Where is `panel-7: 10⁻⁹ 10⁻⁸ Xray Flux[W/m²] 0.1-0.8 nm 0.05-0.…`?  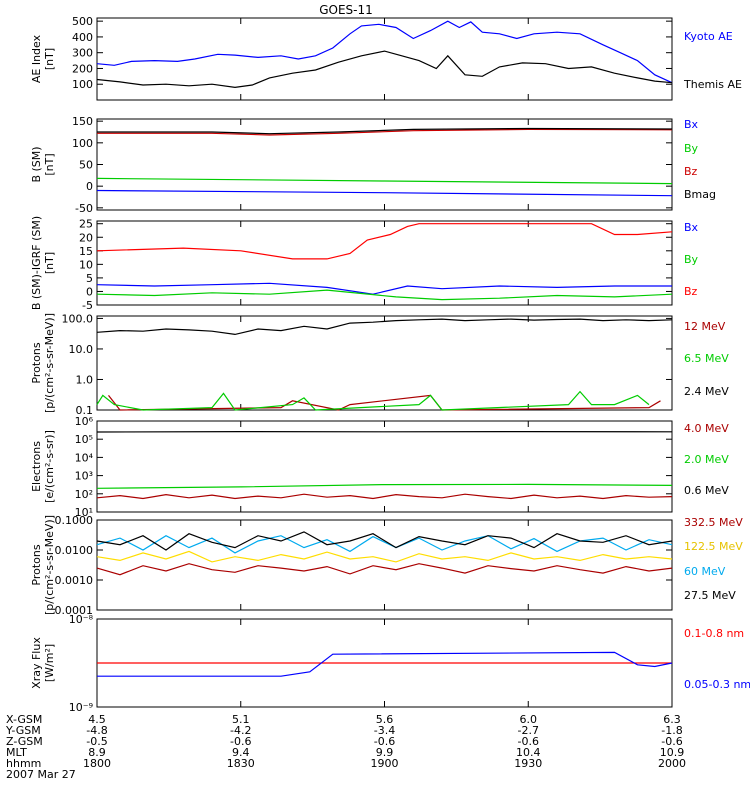 panel-7: 10⁻⁹ 10⁻⁸ Xray Flux[W/m²] 0.1-0.8 nm 0.05-0.… is located at coordinates (390, 663).